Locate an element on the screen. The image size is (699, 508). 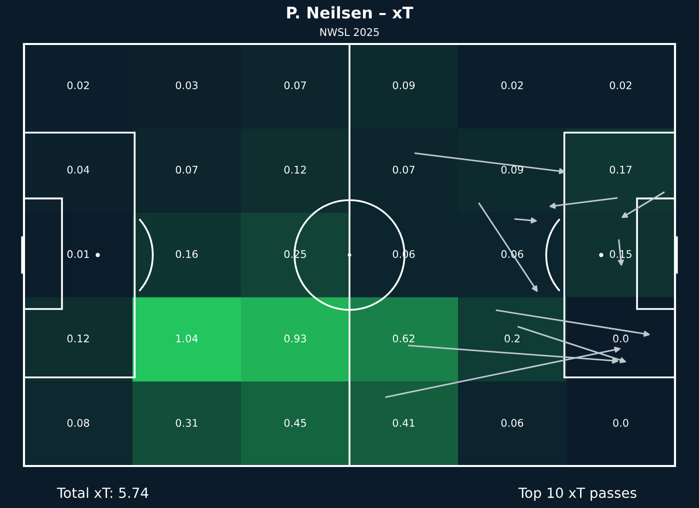
data-label: 0.08 is located at coordinates (78, 422).